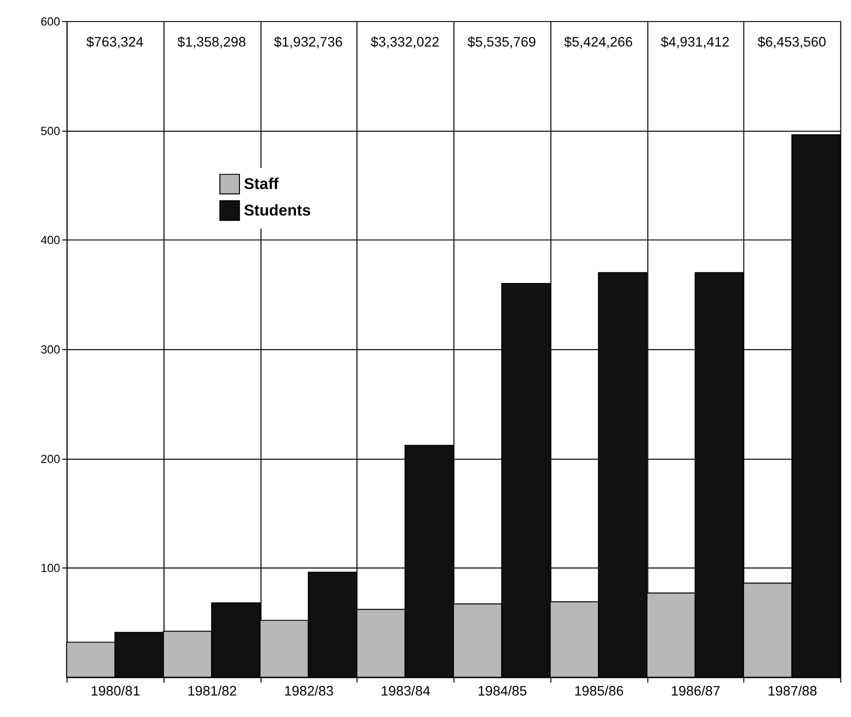  I want to click on annotation: $6,453,560, so click(792, 42).